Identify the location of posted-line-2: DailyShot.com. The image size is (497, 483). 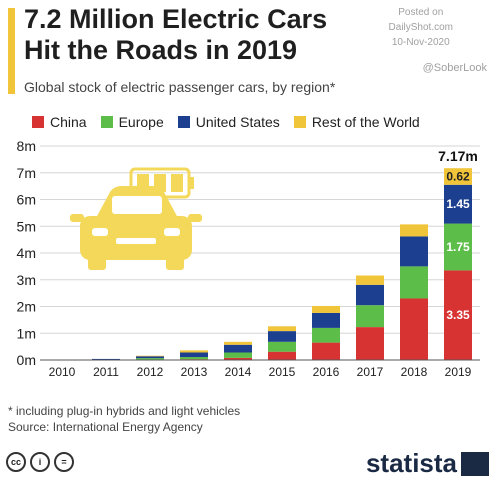
(420, 27).